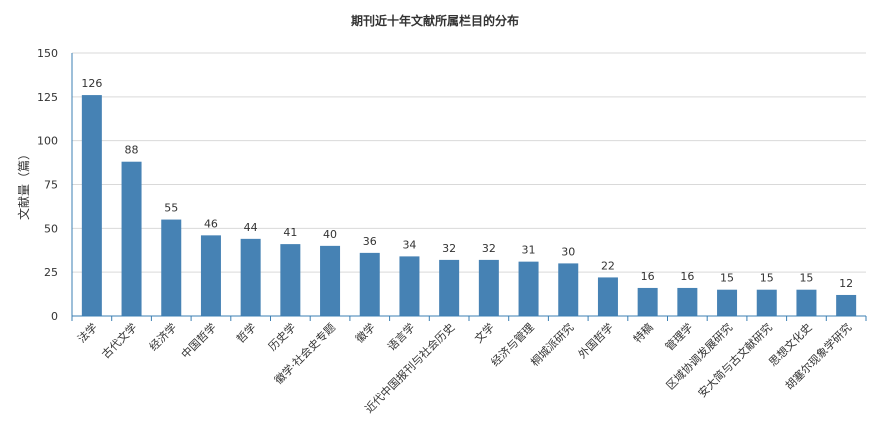  I want to click on y-axis-ticks: 0 25 50 75 100 125 150, so click(47, 185).